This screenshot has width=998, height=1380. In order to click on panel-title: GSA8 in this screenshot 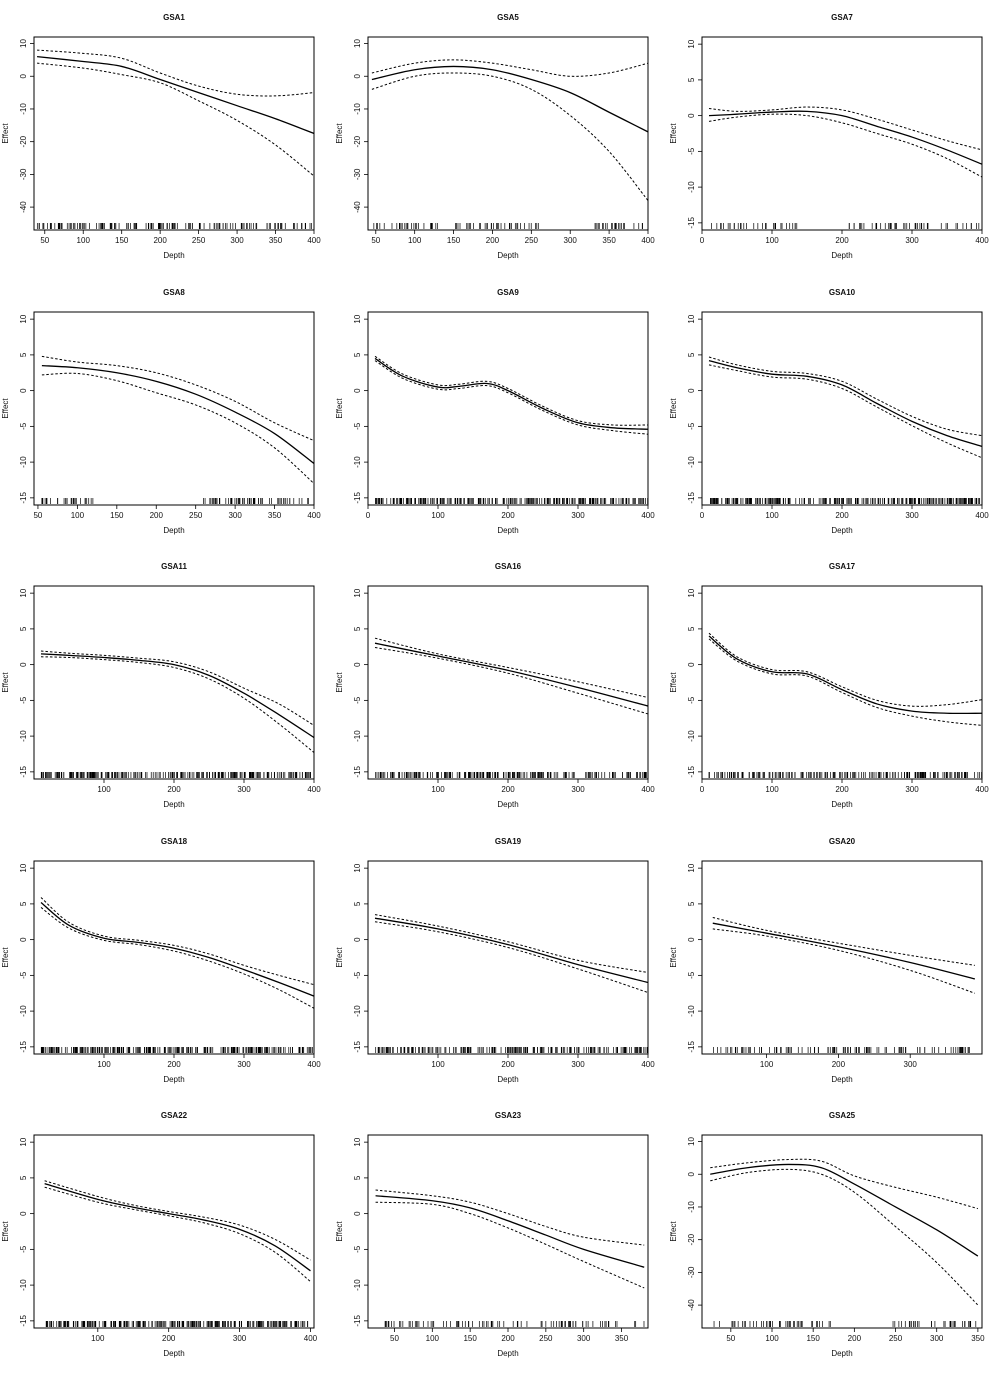, I will do `click(174, 292)`.